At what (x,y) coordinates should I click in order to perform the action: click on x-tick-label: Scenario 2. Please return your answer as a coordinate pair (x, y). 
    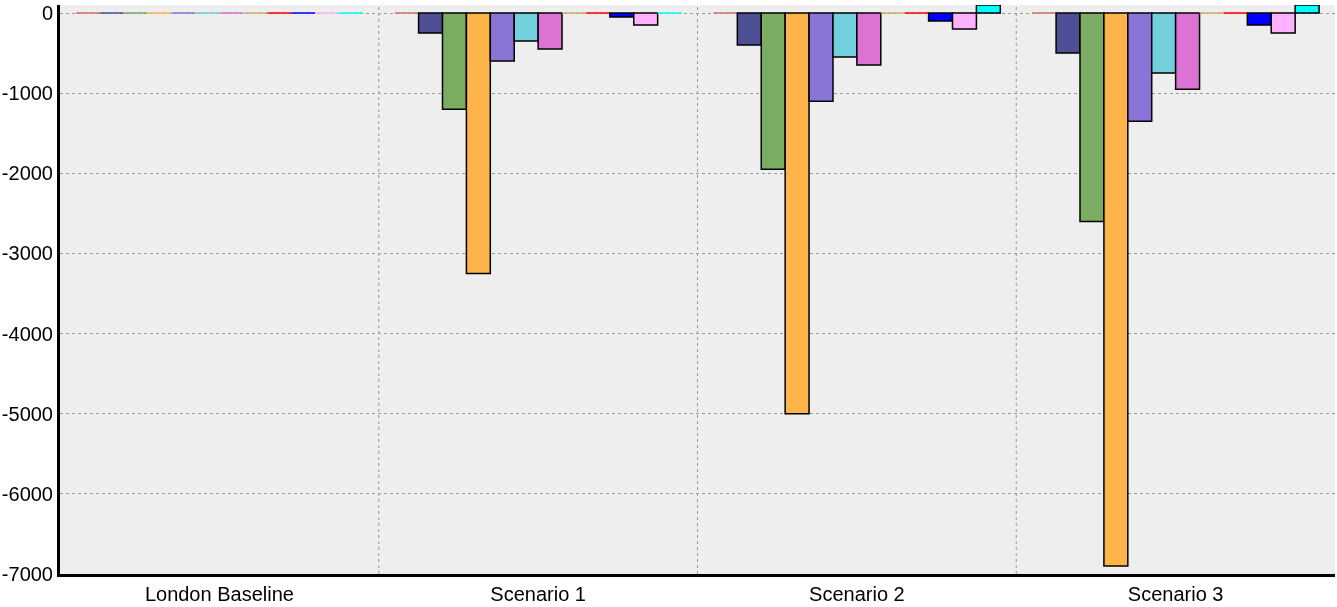
    Looking at the image, I should click on (857, 594).